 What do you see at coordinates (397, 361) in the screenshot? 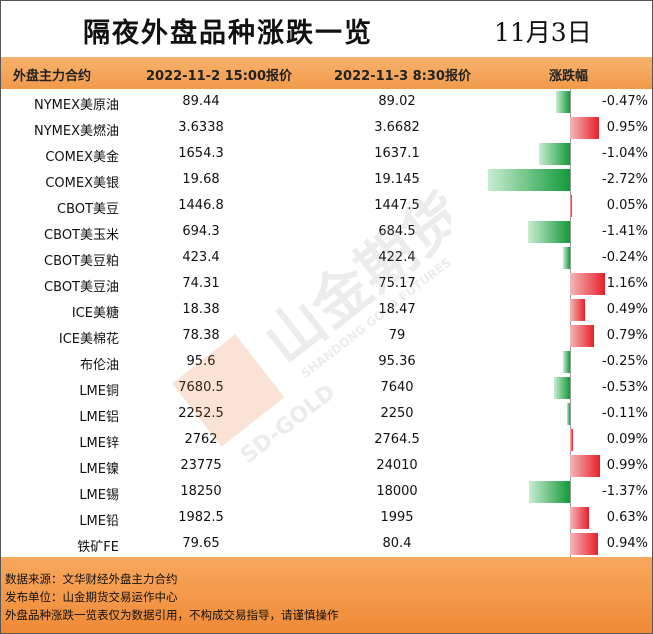
I see `curr-price: 95.36` at bounding box center [397, 361].